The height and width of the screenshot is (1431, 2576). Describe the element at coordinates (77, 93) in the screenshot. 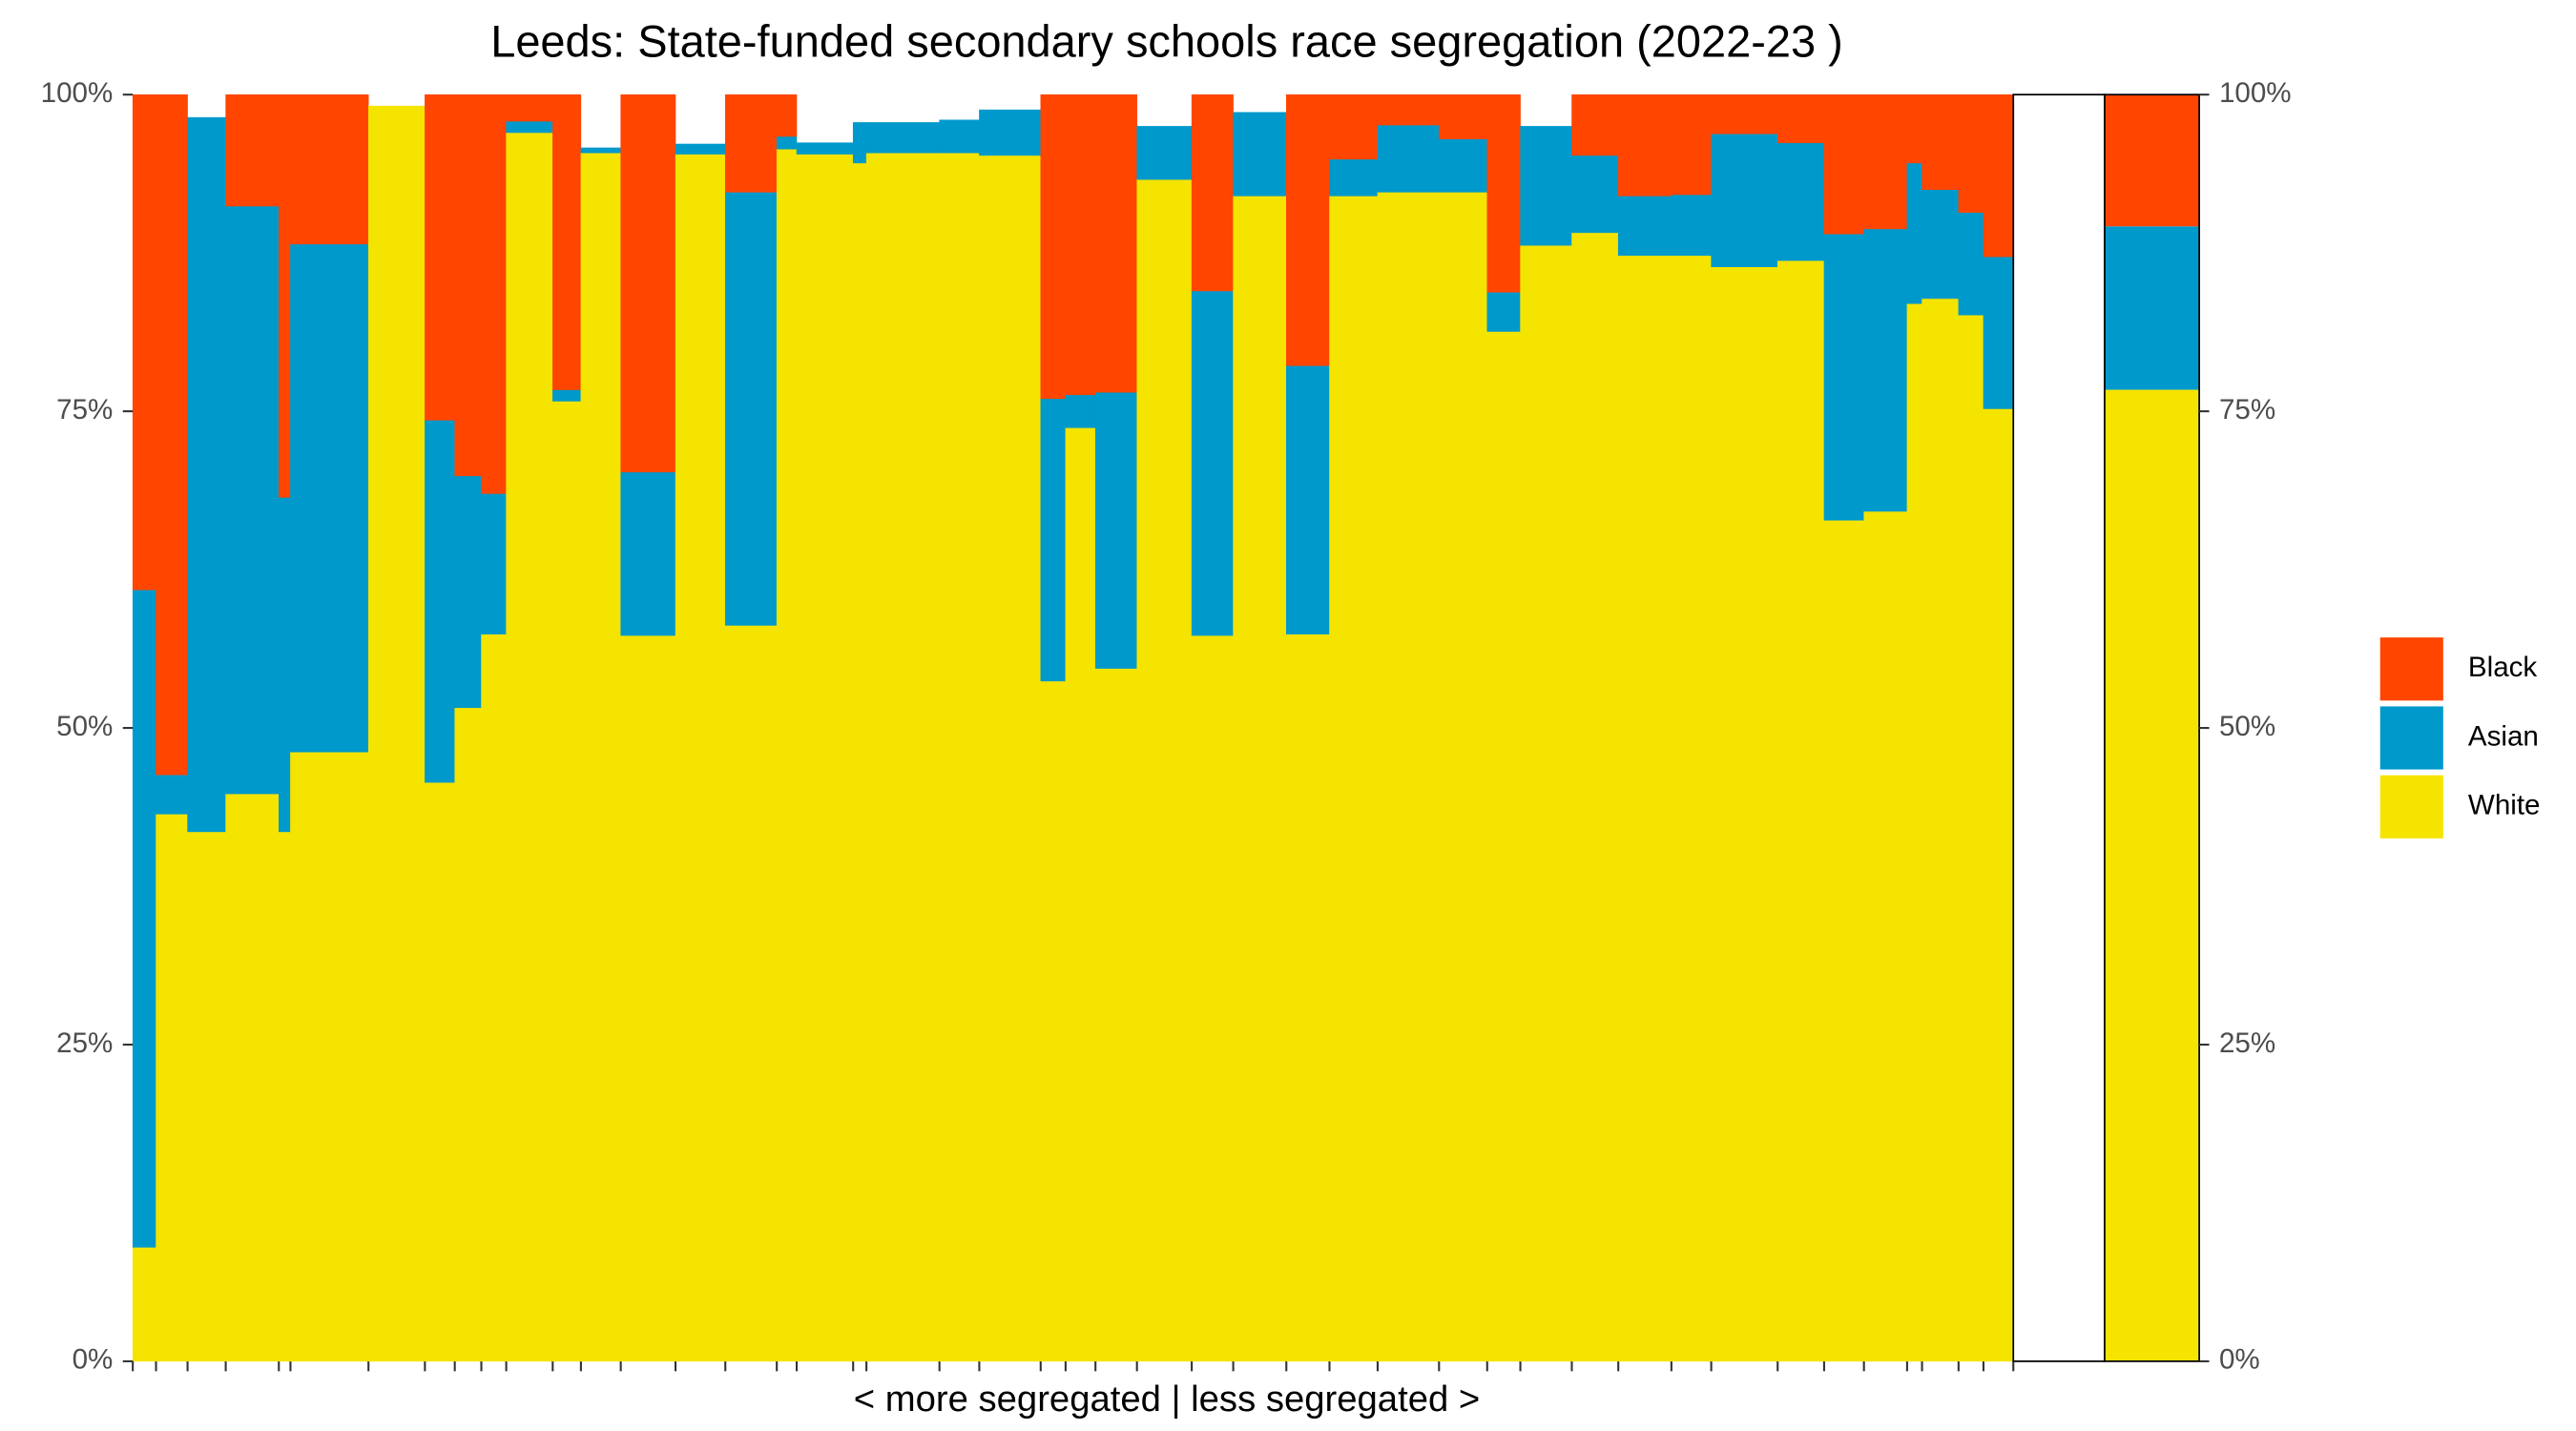

I see `y-tick-label: 100%` at that location.